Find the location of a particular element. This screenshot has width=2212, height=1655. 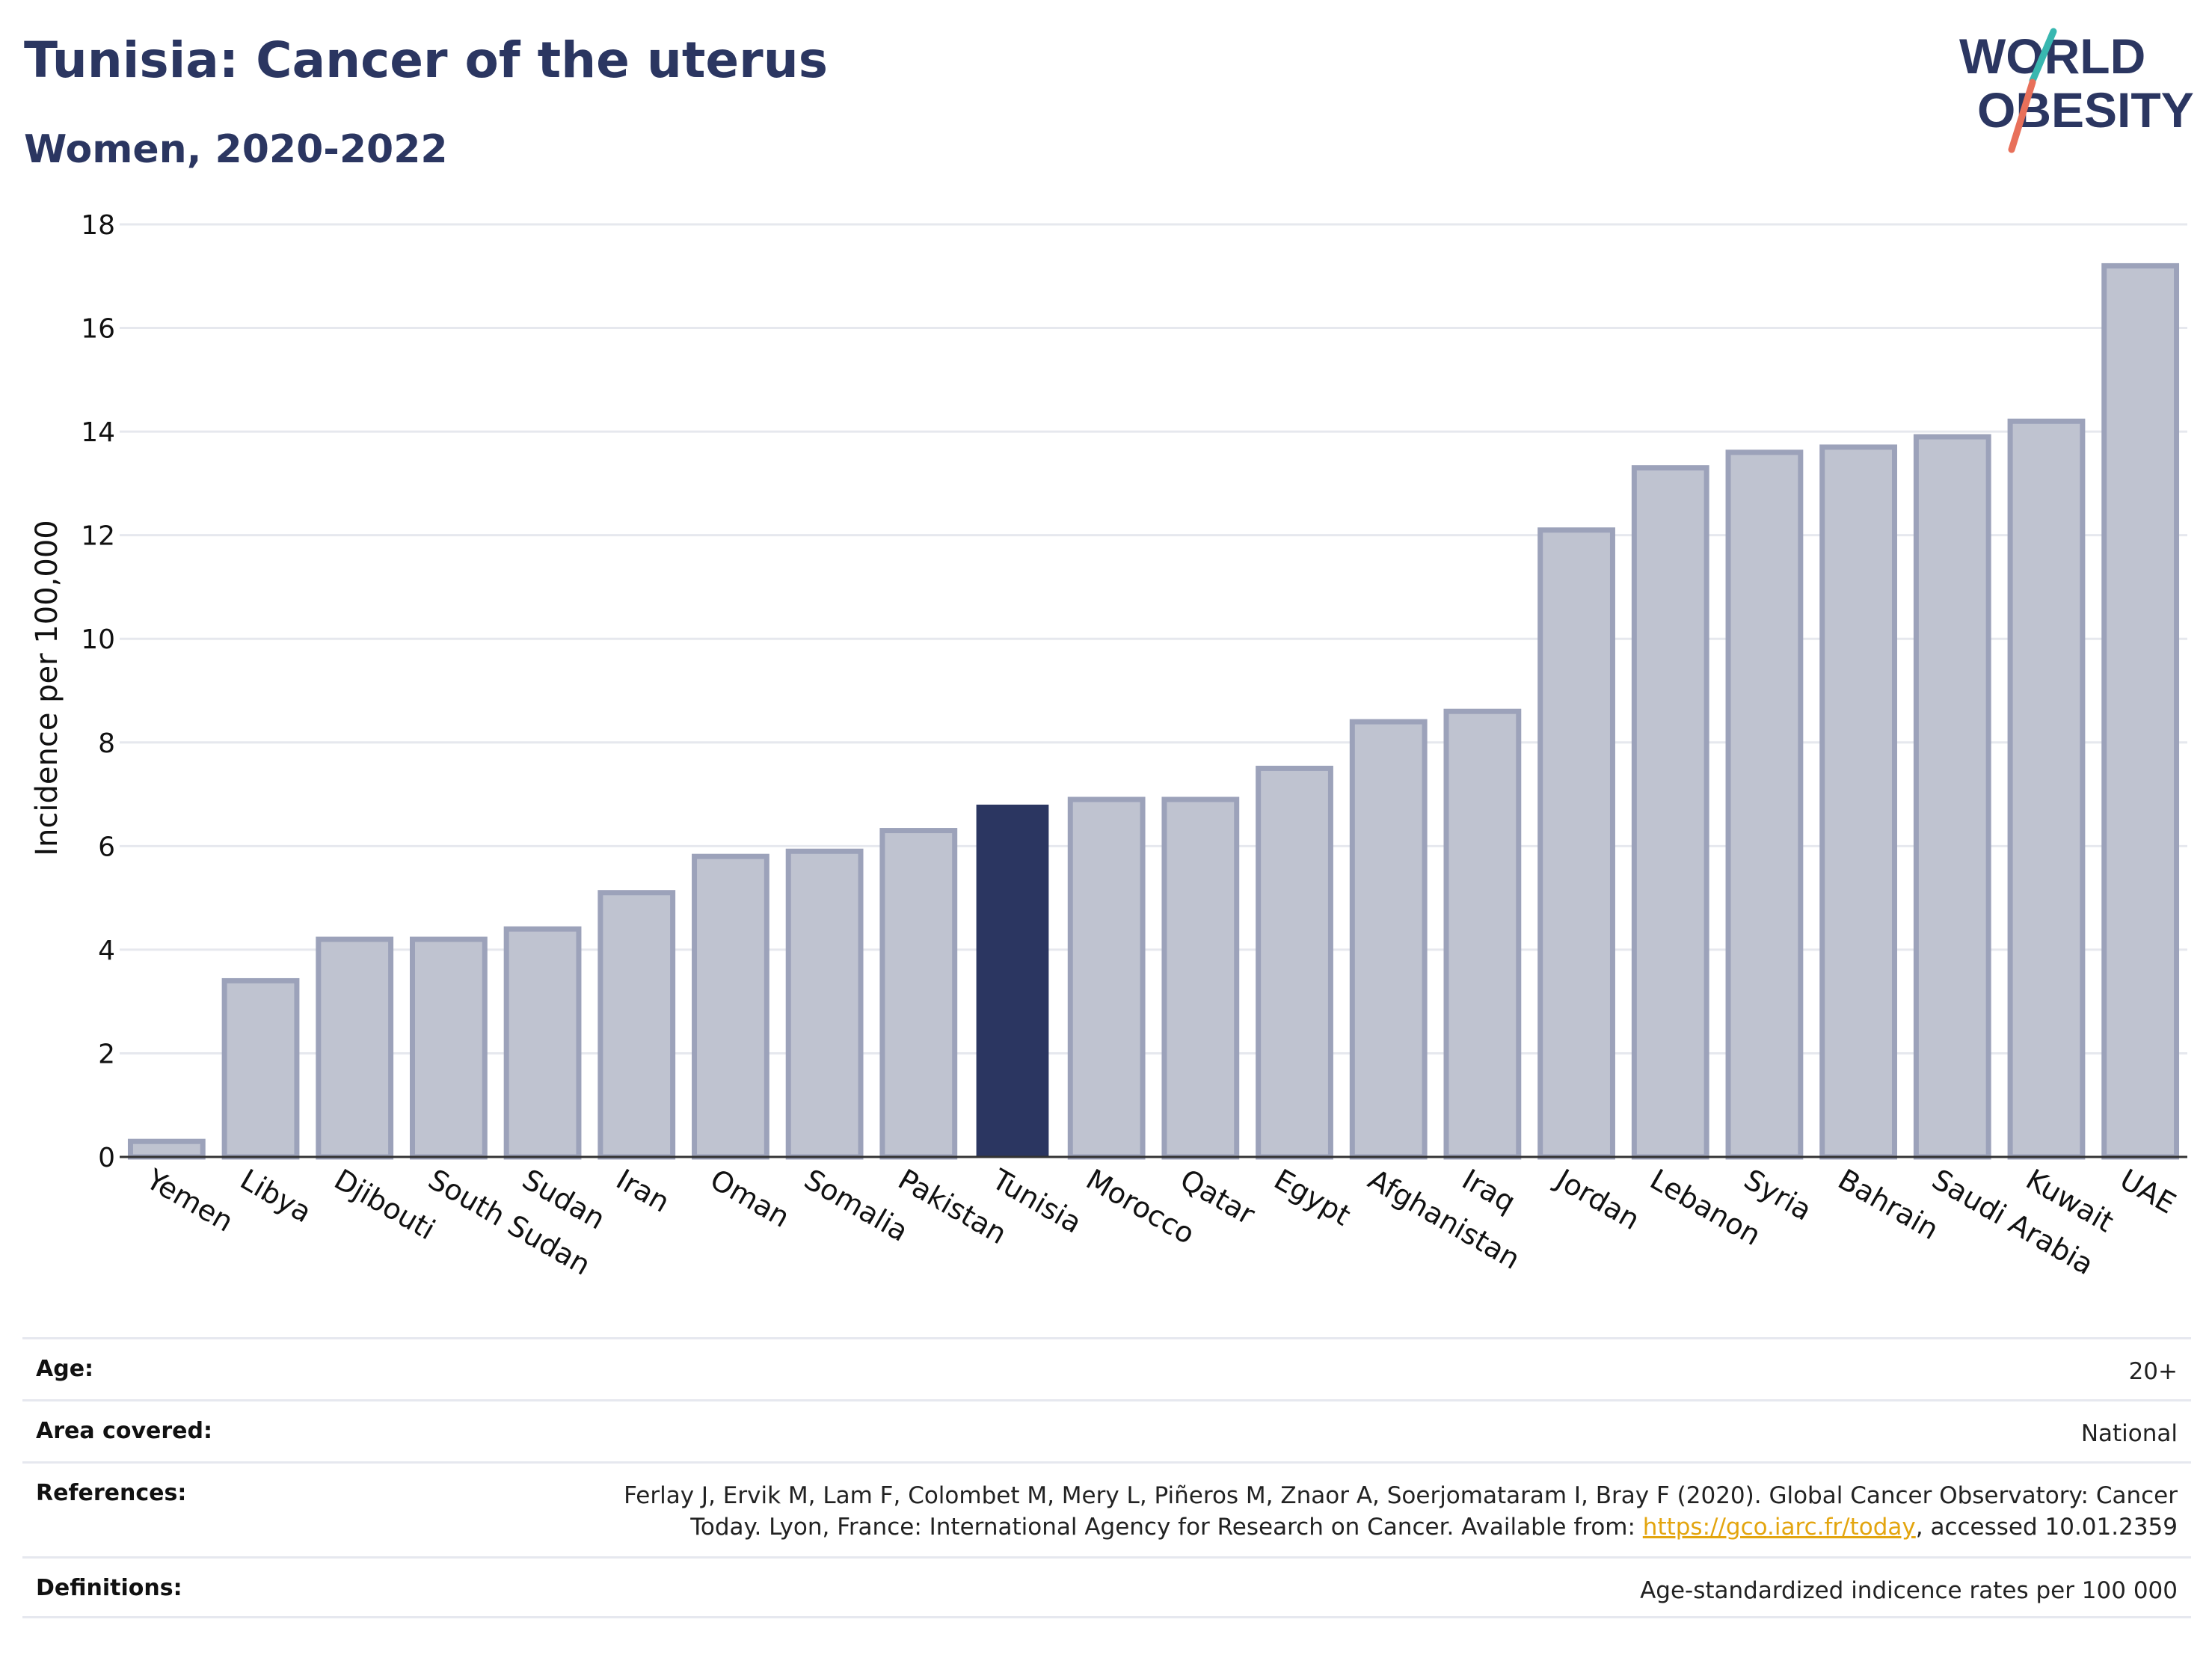

x-tick-label: Morocco is located at coordinates (1140, 1207).